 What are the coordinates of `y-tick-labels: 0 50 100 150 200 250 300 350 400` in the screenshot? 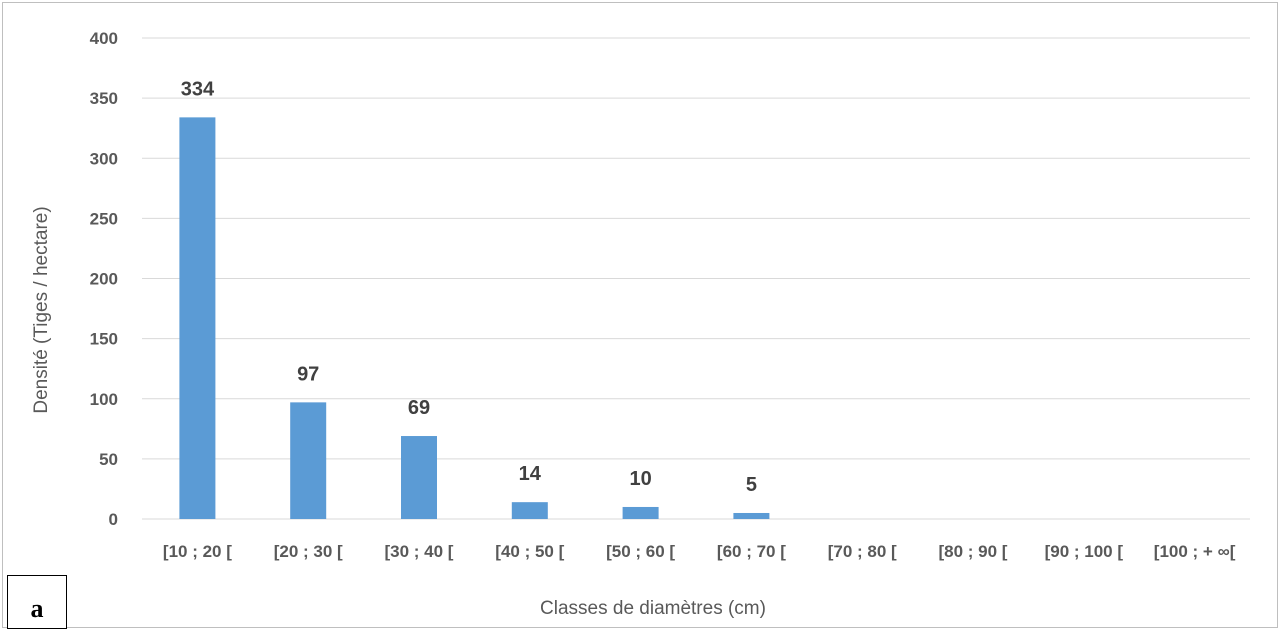 It's located at (104, 279).